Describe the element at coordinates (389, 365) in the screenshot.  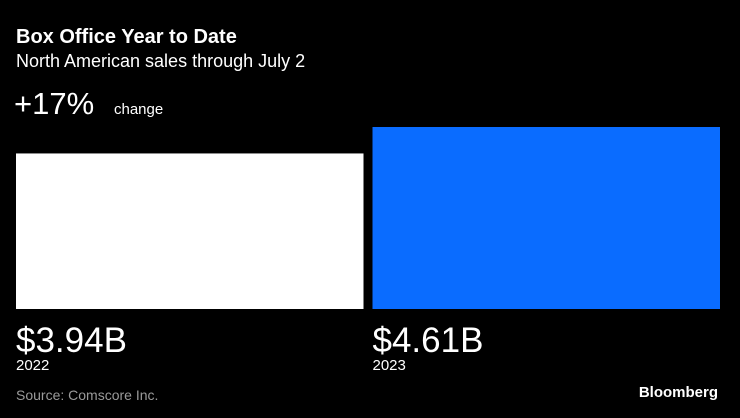
I see `category-label: 2023` at that location.